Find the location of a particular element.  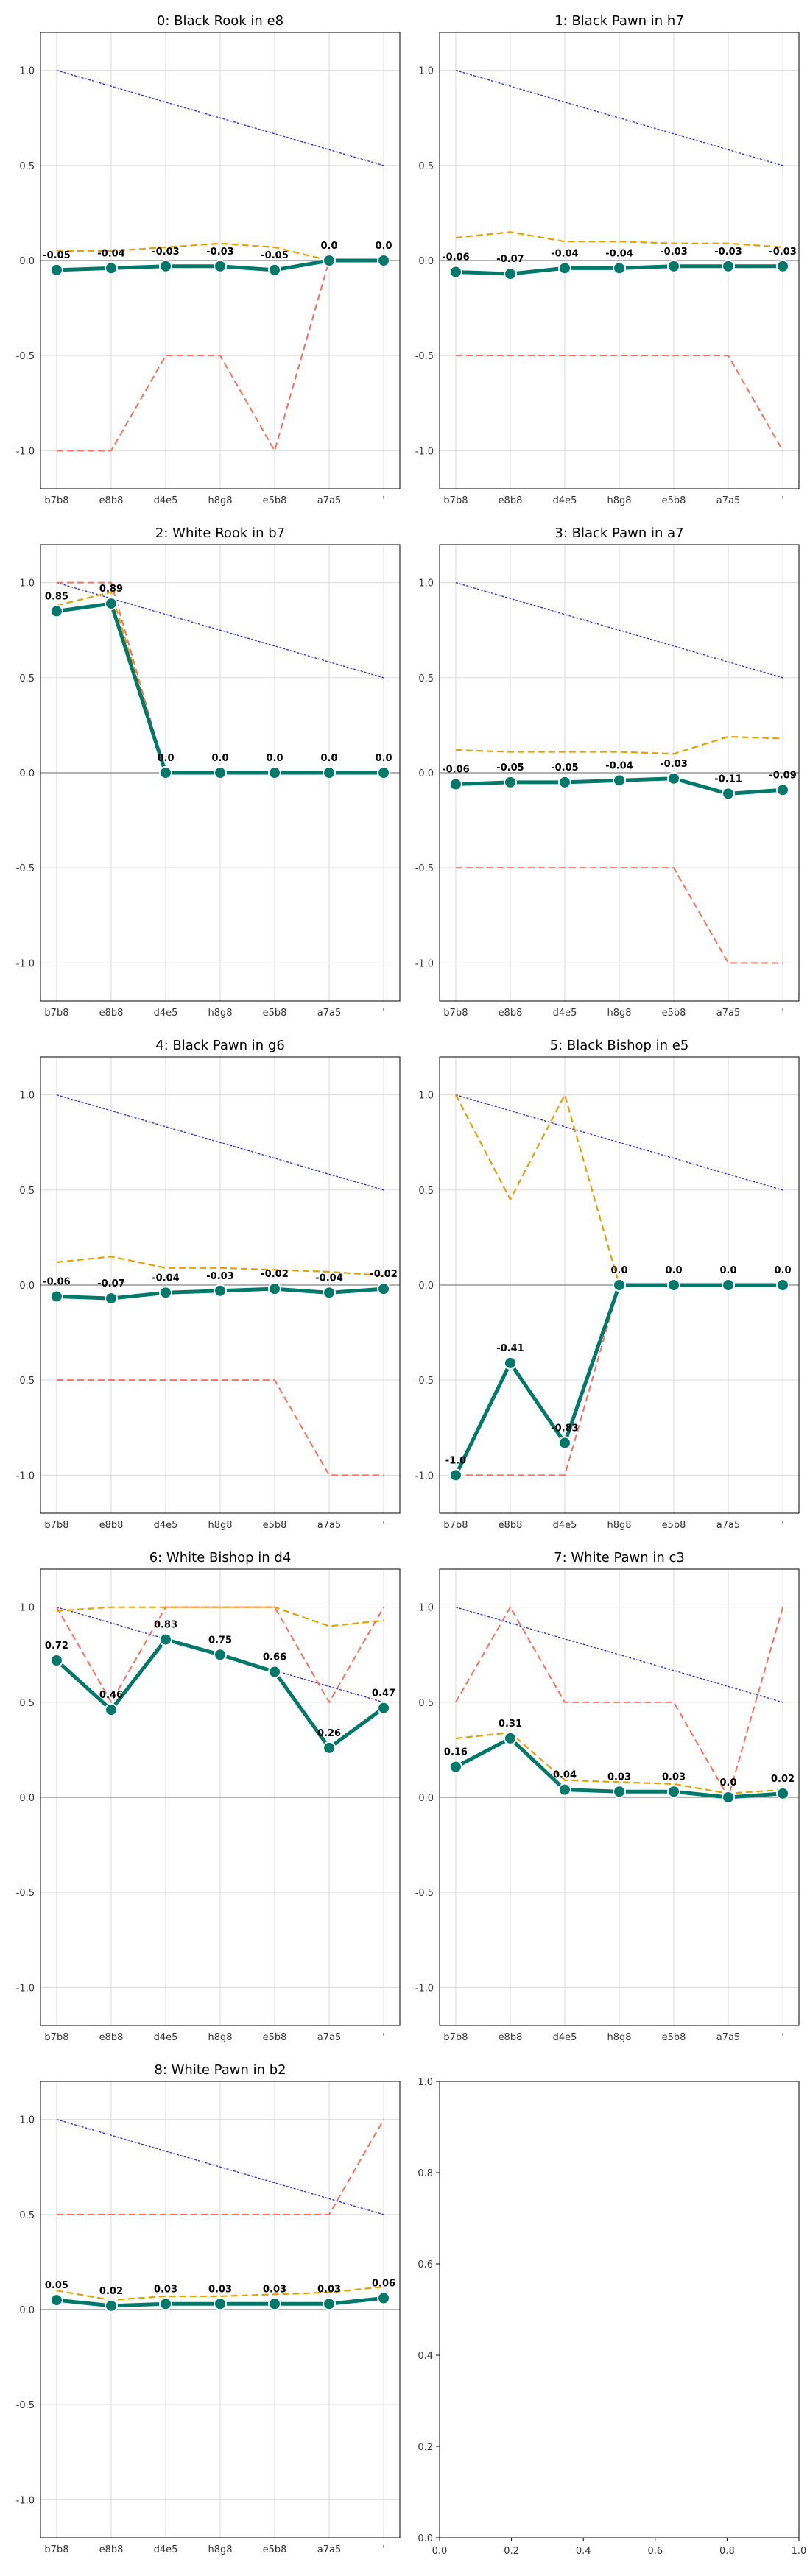

y-tick-label: 0.6 is located at coordinates (425, 2265).